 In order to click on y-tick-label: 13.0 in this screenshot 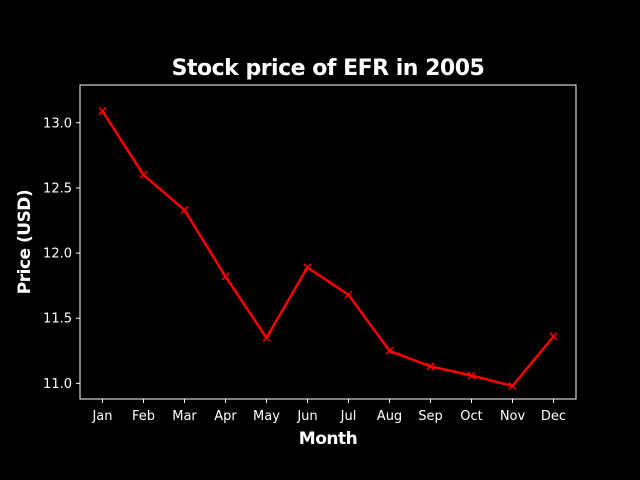, I will do `click(57, 123)`.